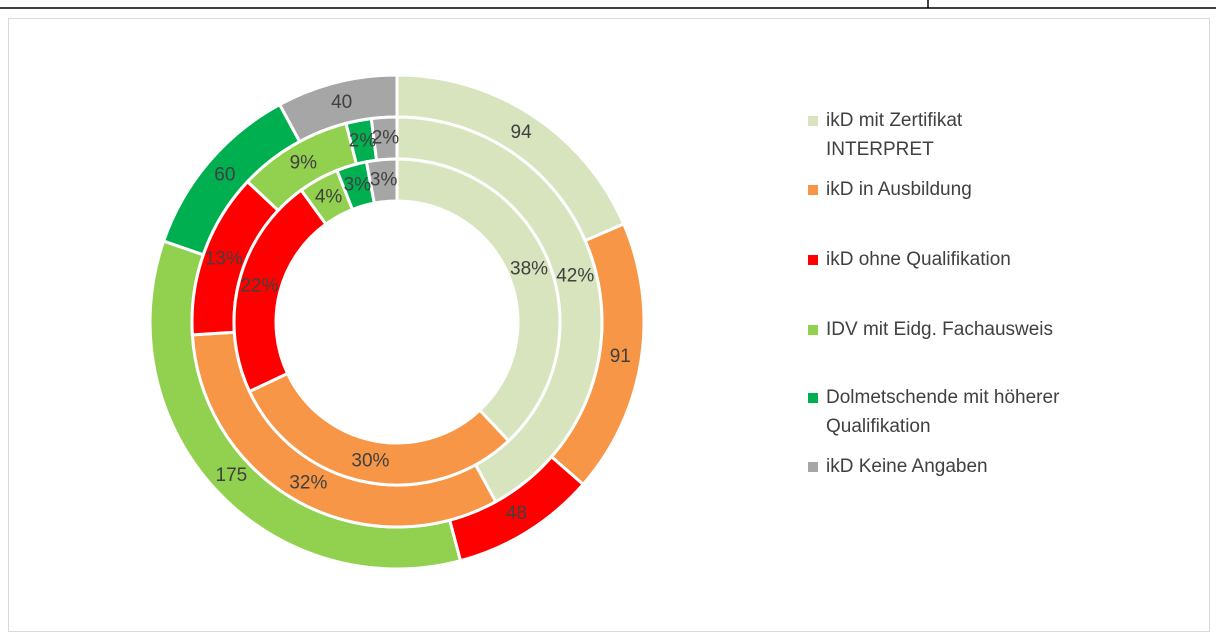 The image size is (1216, 642). I want to click on data-label: 22%, so click(259, 286).